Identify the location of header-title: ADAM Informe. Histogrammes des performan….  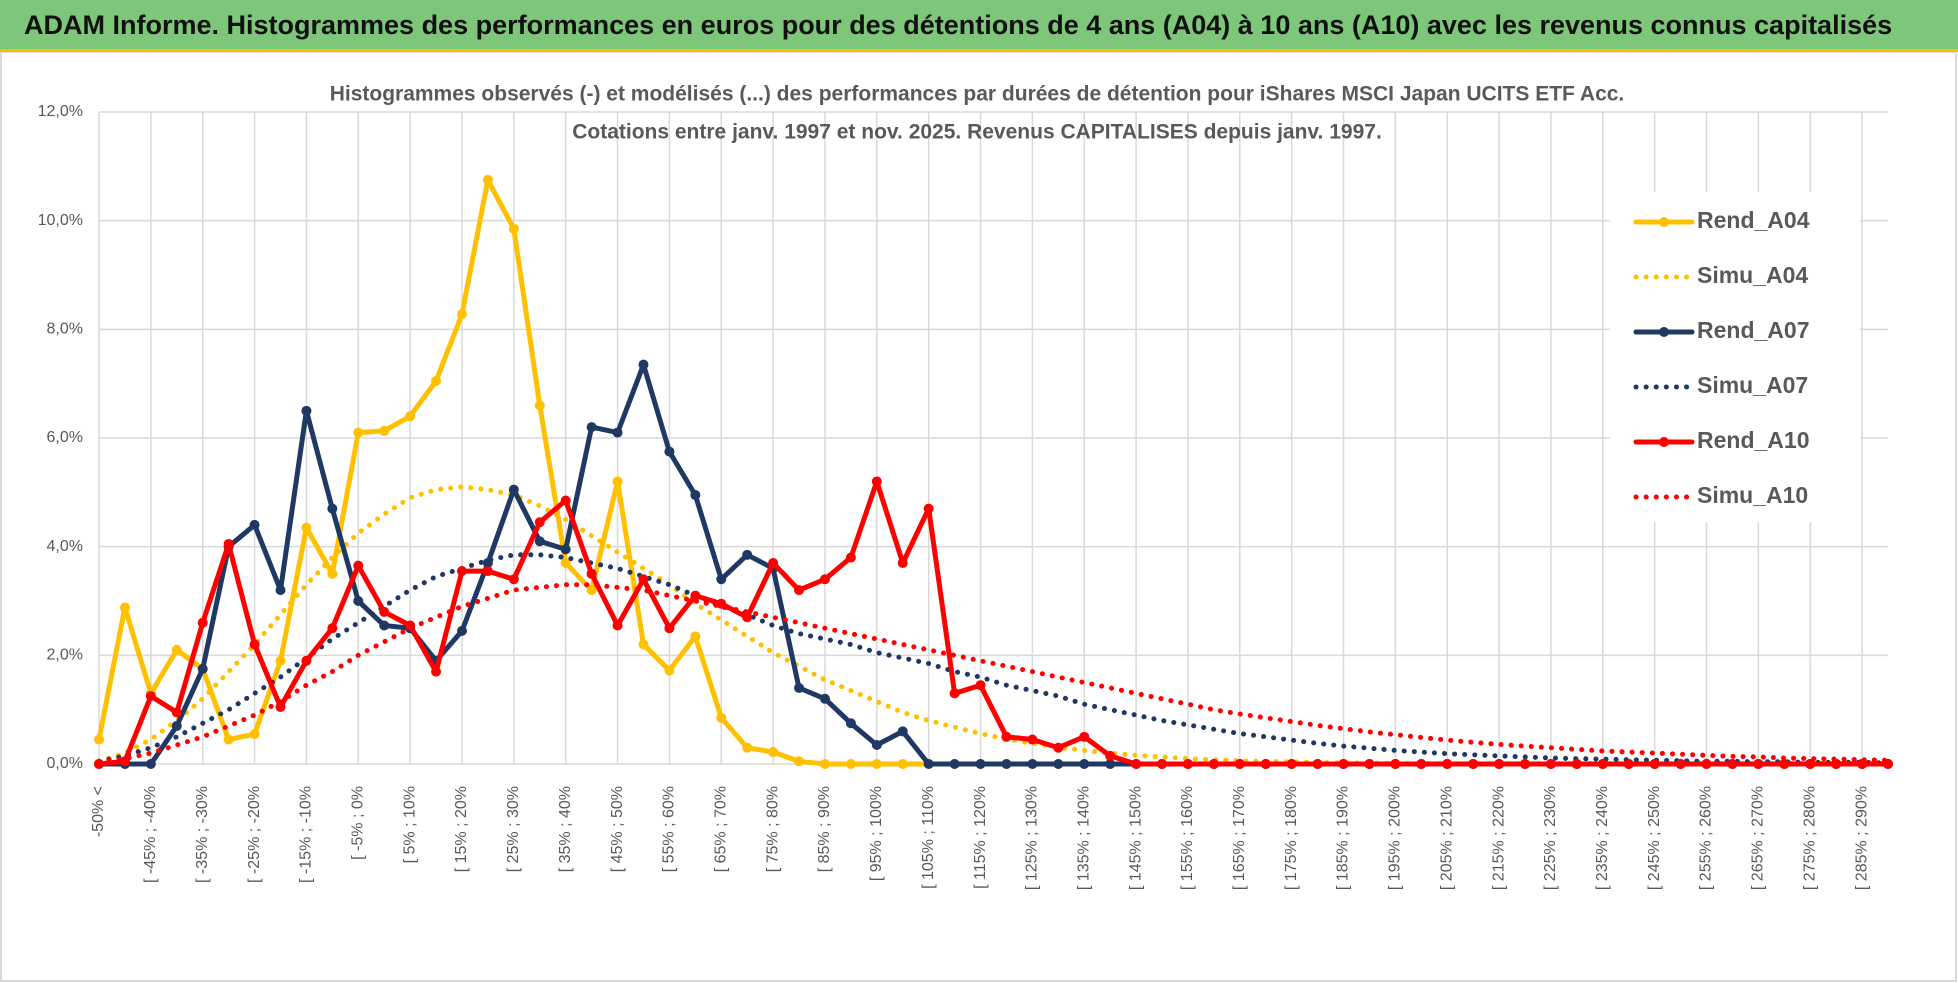
(958, 25).